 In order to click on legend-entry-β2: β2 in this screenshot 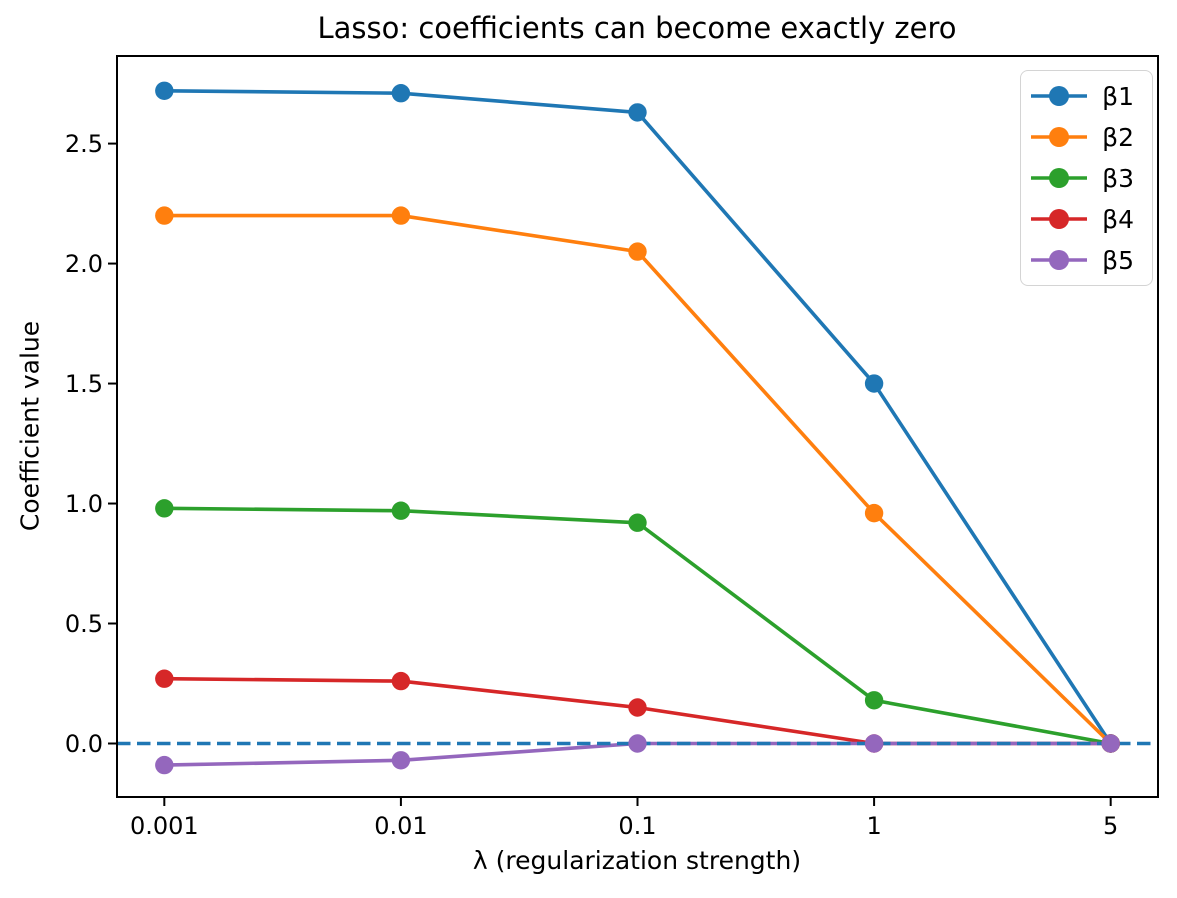, I will do `click(1082, 137)`.